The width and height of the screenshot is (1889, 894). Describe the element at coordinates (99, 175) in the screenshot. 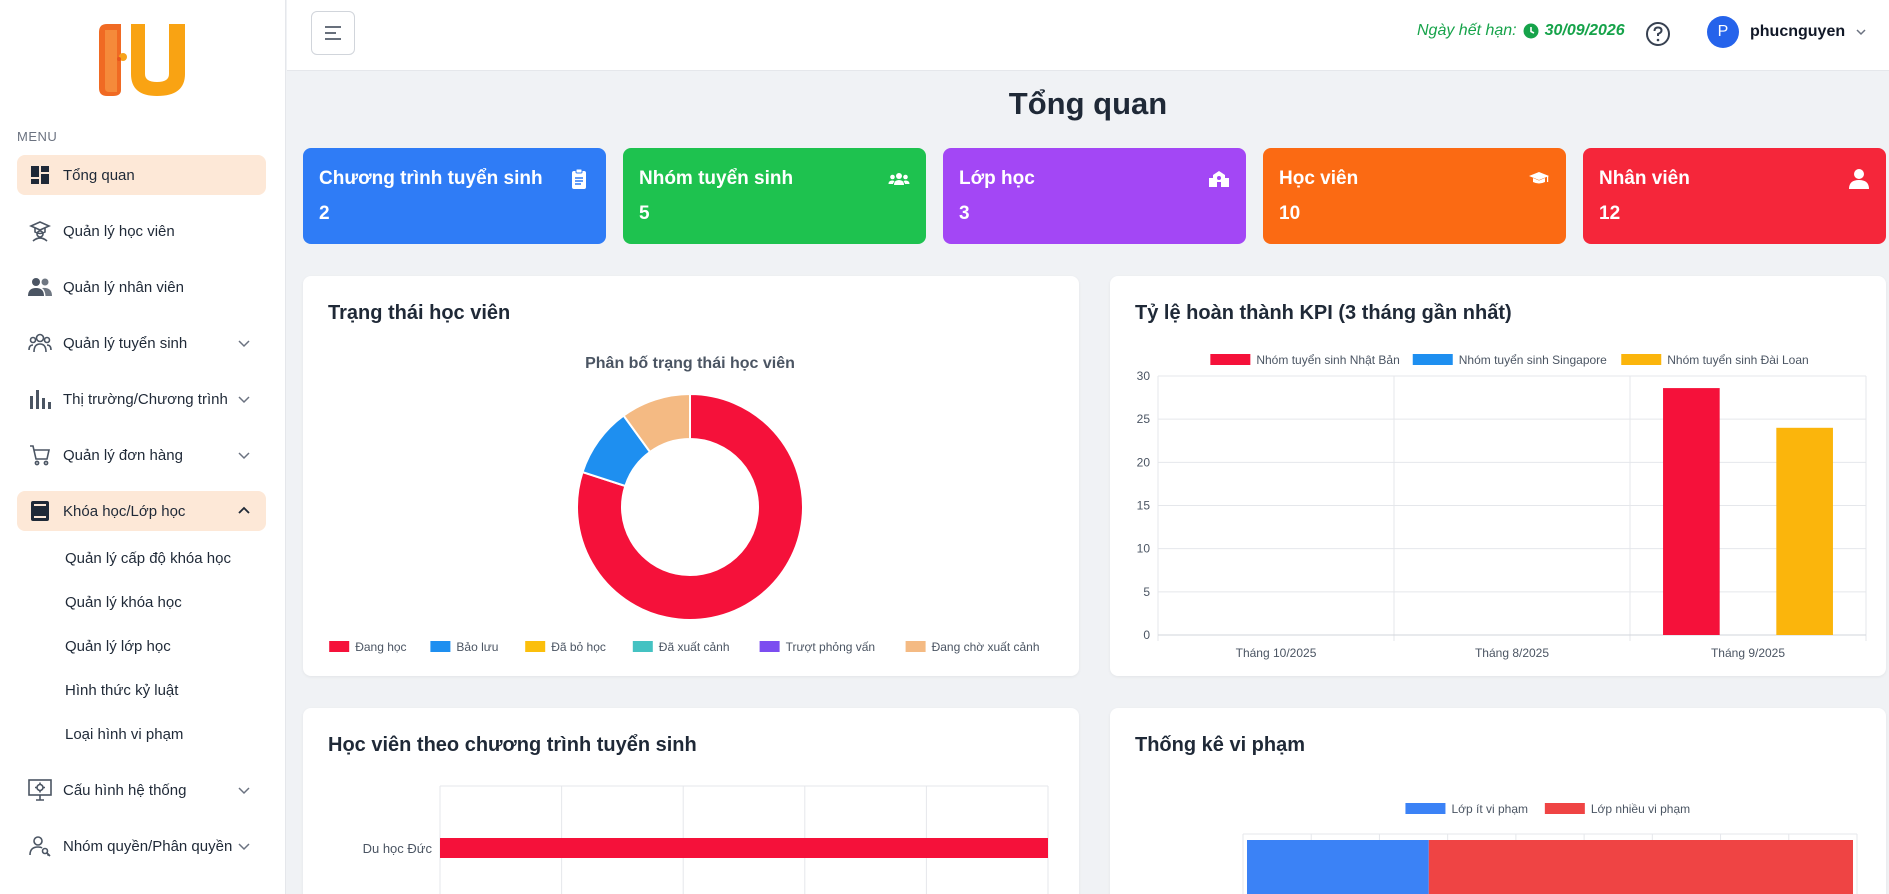

I see `sidebar-item-label: Tổng quan` at that location.